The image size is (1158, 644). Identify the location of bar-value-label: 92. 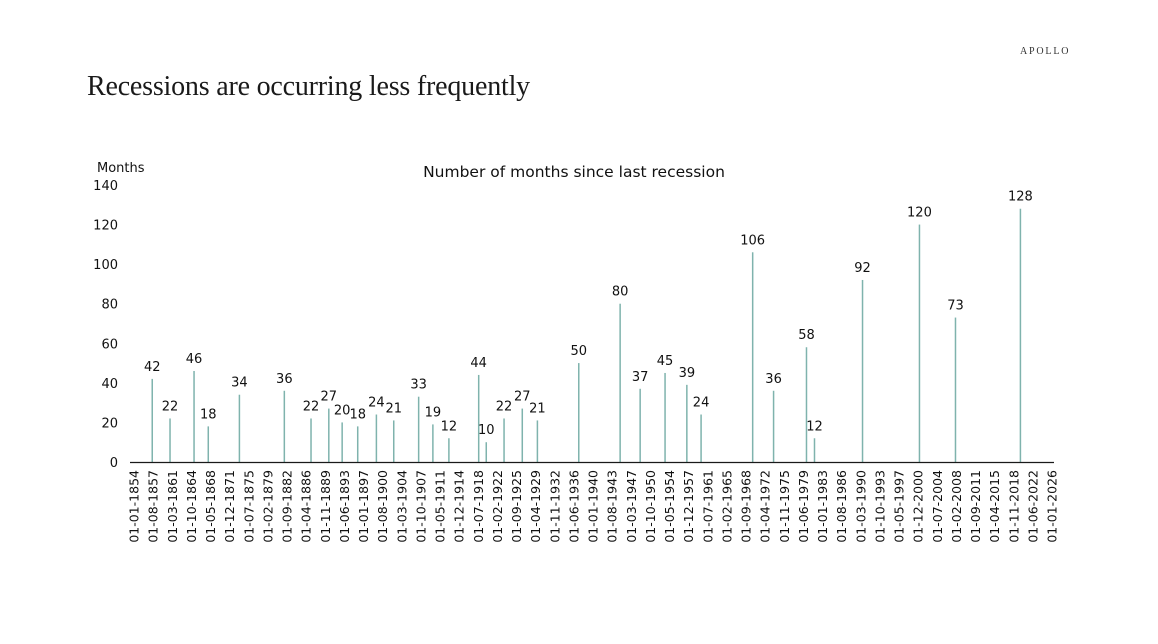
(862, 268).